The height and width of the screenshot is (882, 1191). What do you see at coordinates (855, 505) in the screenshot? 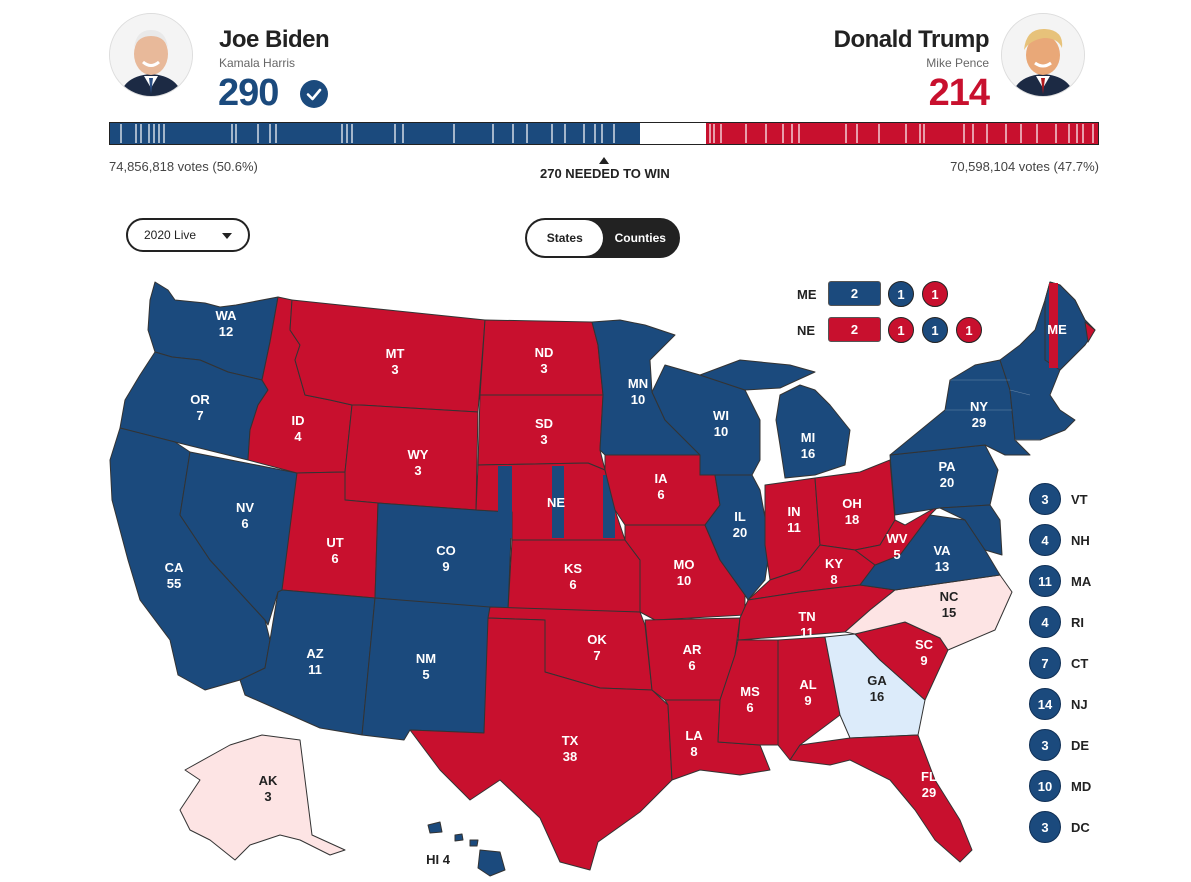
I see `state-OH` at bounding box center [855, 505].